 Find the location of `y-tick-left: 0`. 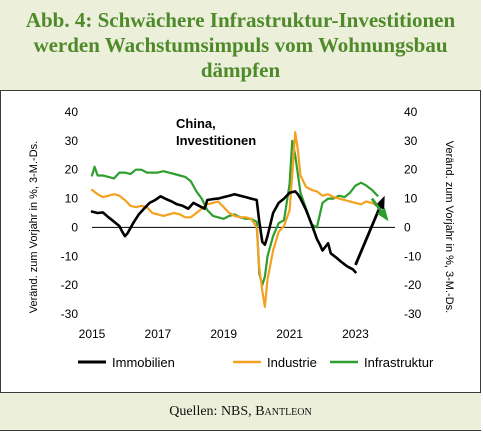

y-tick-left: 0 is located at coordinates (74, 227).